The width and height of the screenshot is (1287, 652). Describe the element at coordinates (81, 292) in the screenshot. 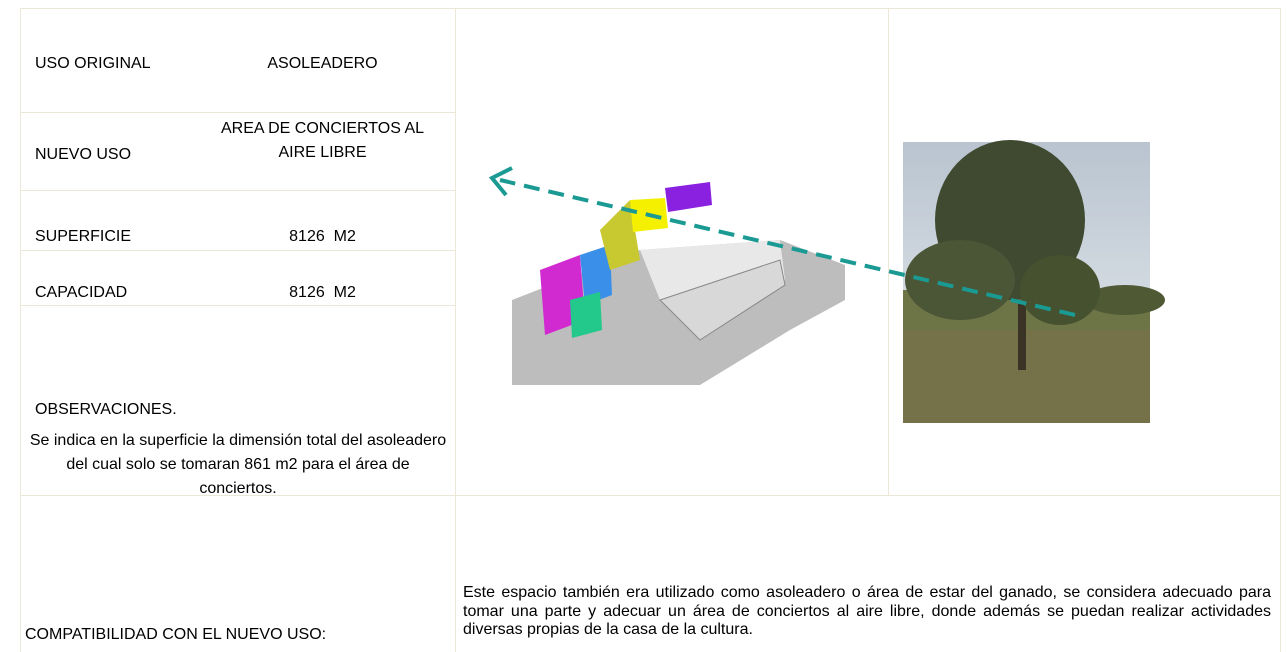

I see `row-label: CAPACIDAD` at that location.